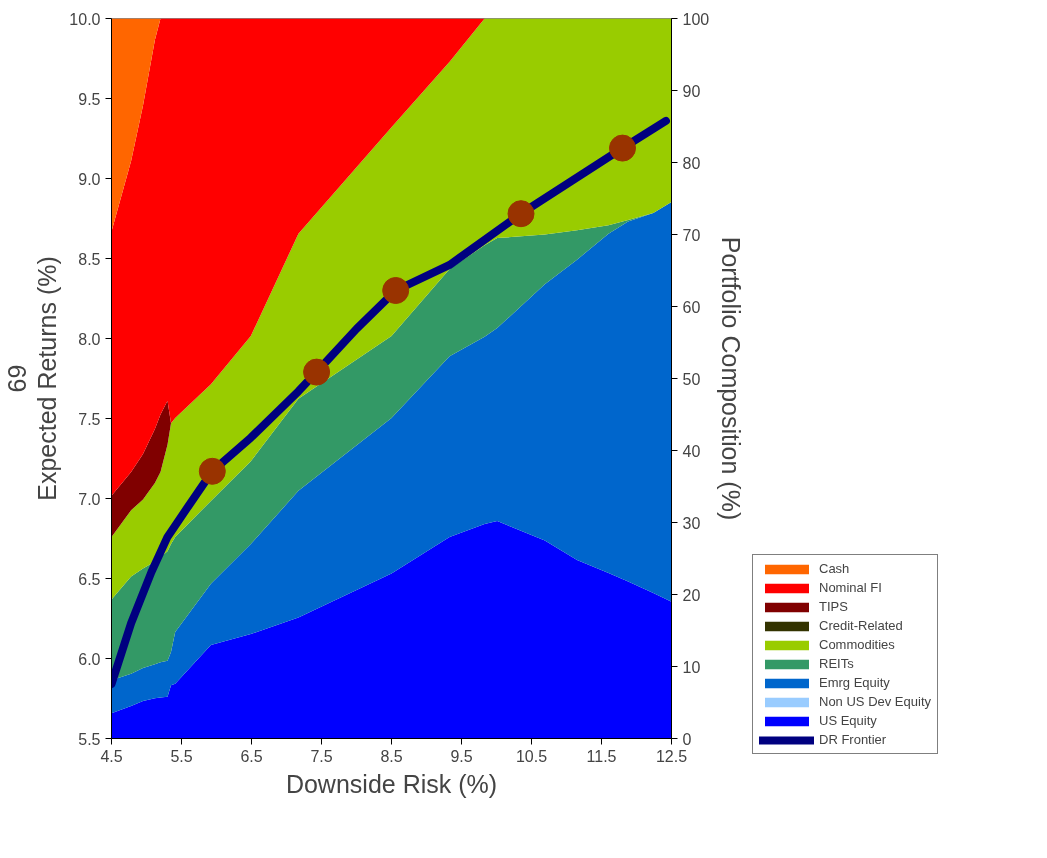 Image resolution: width=1047 pixels, height=858 pixels. I want to click on legend-label: DR Frontier, so click(853, 739).